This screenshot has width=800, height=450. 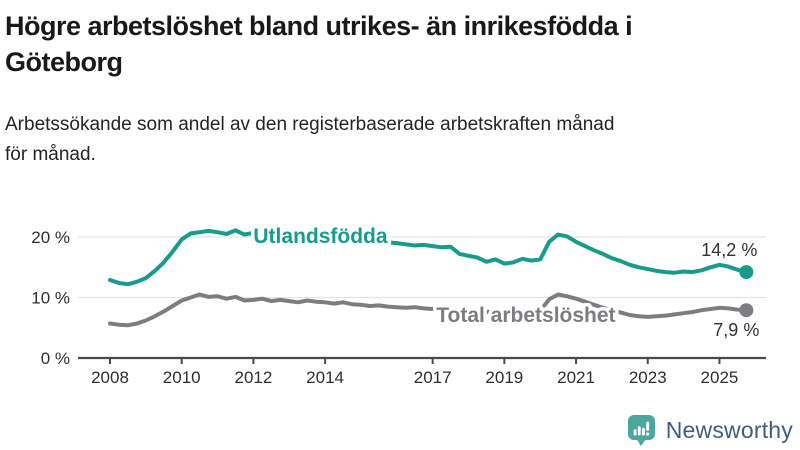 I want to click on y-tick-label: 0 %, so click(x=55, y=358).